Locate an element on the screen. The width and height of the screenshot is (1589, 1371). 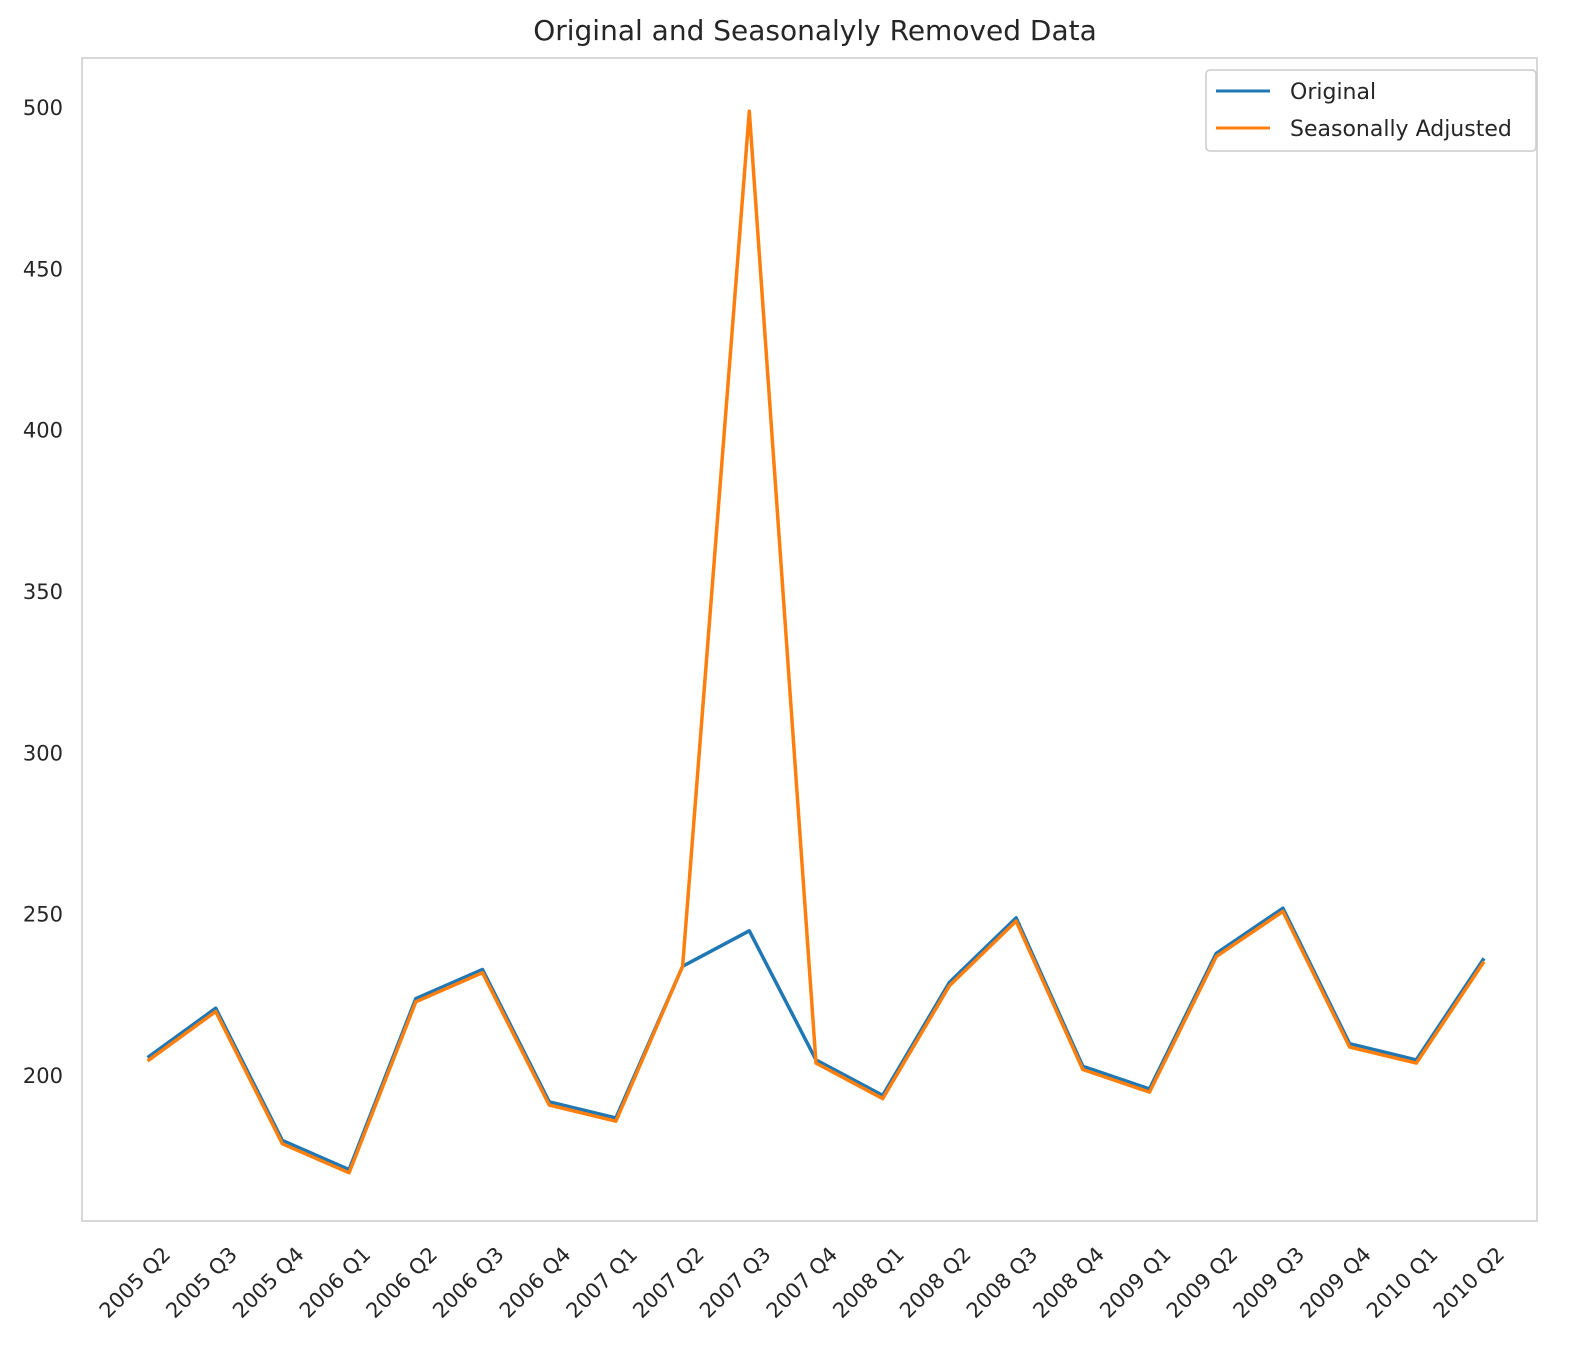
x-tick-label: 2009 Q3 is located at coordinates (1269, 1282).